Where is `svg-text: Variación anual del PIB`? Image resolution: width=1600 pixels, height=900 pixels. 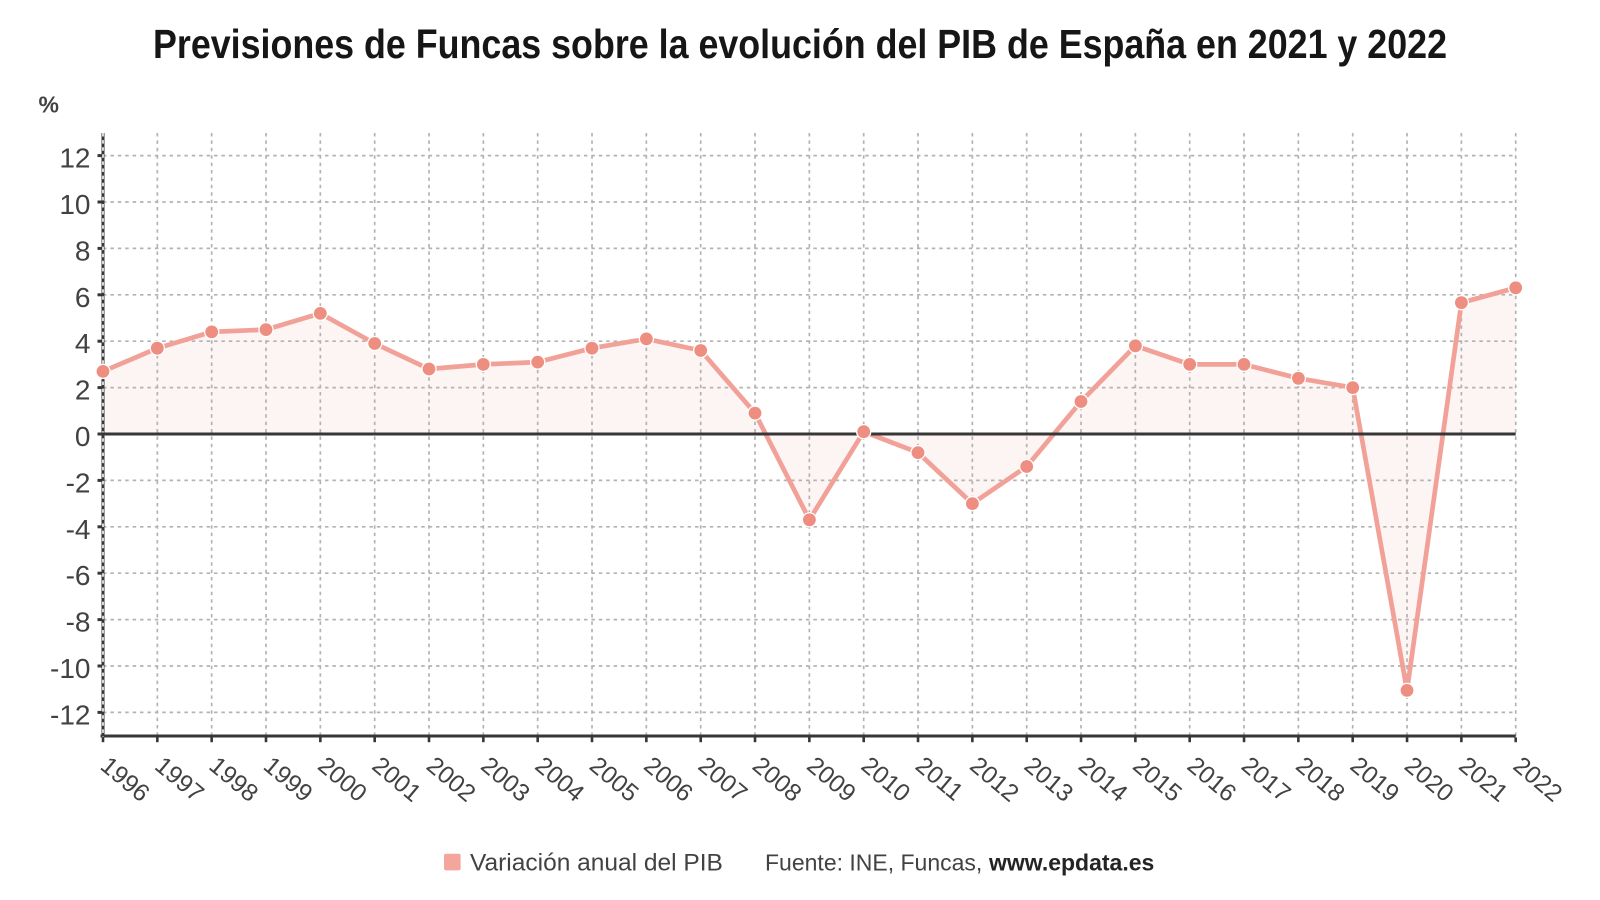
svg-text: Variación anual del PIB is located at coordinates (596, 863).